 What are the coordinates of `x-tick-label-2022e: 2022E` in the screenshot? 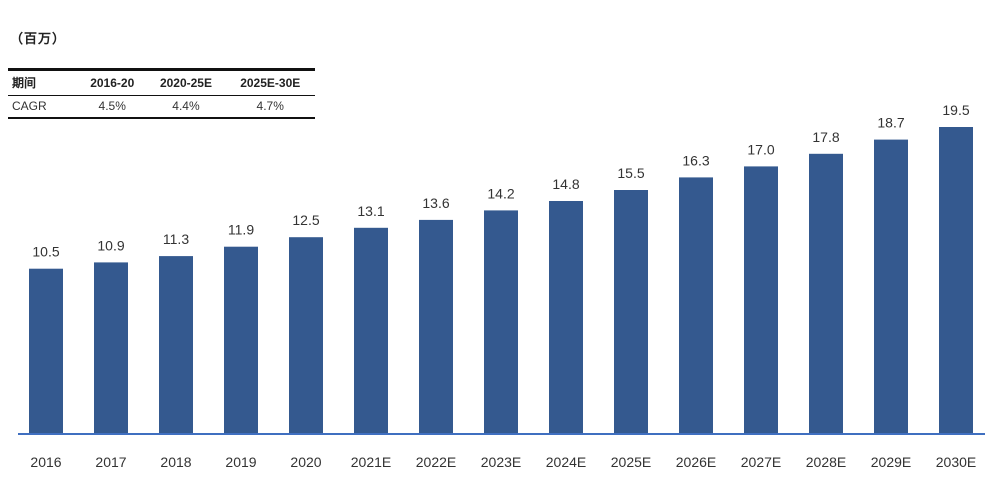 It's located at (436, 462).